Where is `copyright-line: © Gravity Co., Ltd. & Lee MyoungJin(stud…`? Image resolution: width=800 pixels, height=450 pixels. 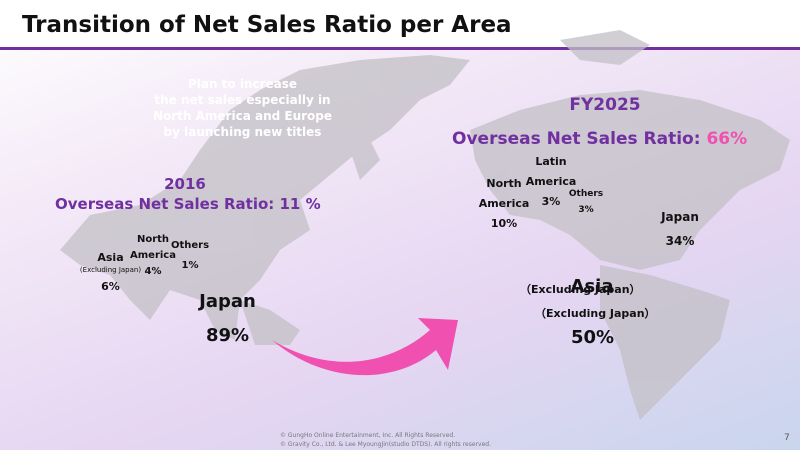 copyright-line: © Gravity Co., Ltd. & Lee MyoungJin(stud… is located at coordinates (385, 444).